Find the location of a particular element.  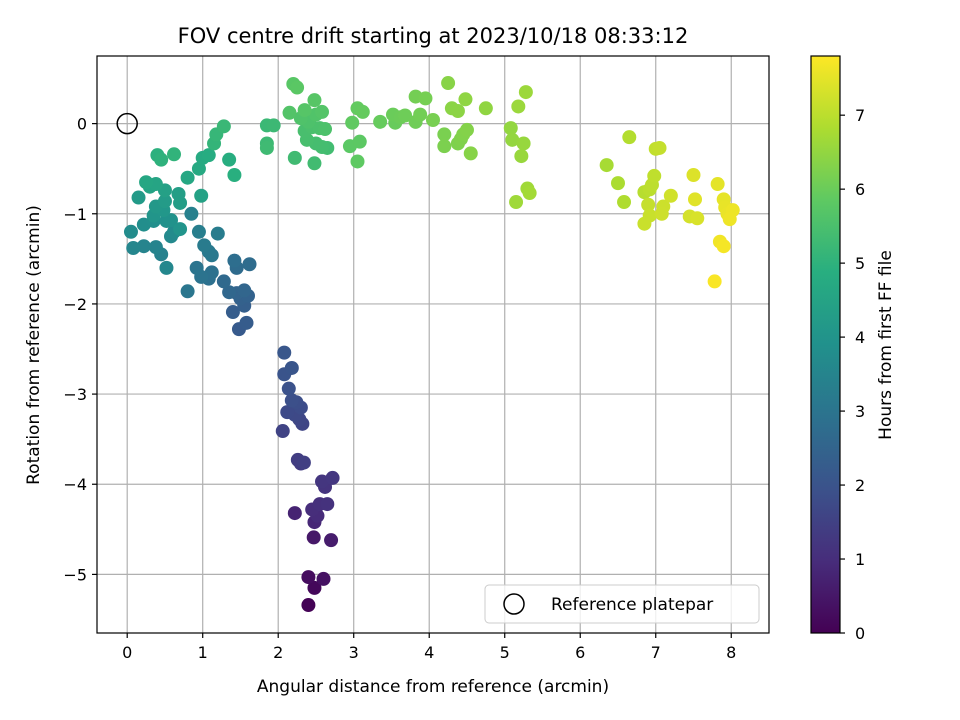

legend: Reference platepar is located at coordinates (622, 604).